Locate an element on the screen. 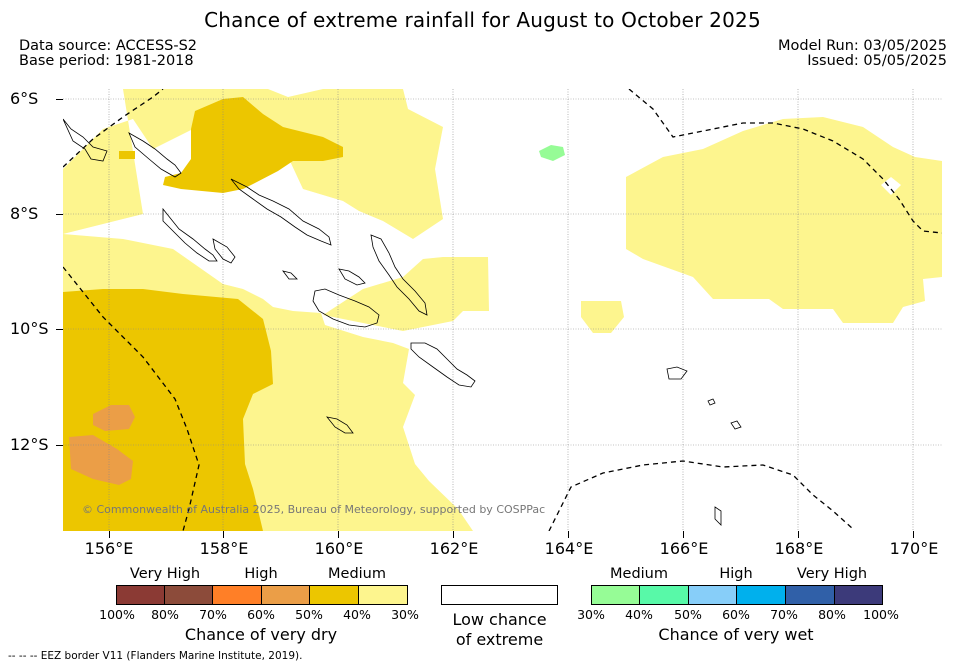 The height and width of the screenshot is (667, 965). legend-dry-label: Chance of very dry is located at coordinates (261, 634).